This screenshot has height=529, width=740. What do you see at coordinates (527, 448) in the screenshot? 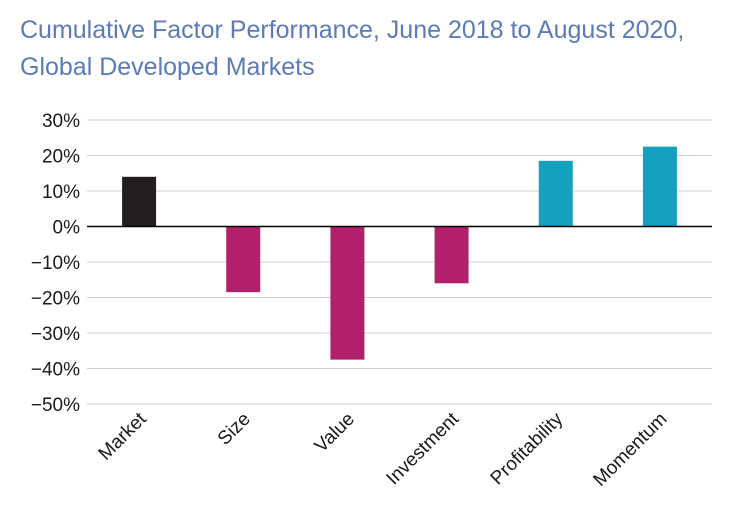
I see `x-tick-label: Profitability` at bounding box center [527, 448].